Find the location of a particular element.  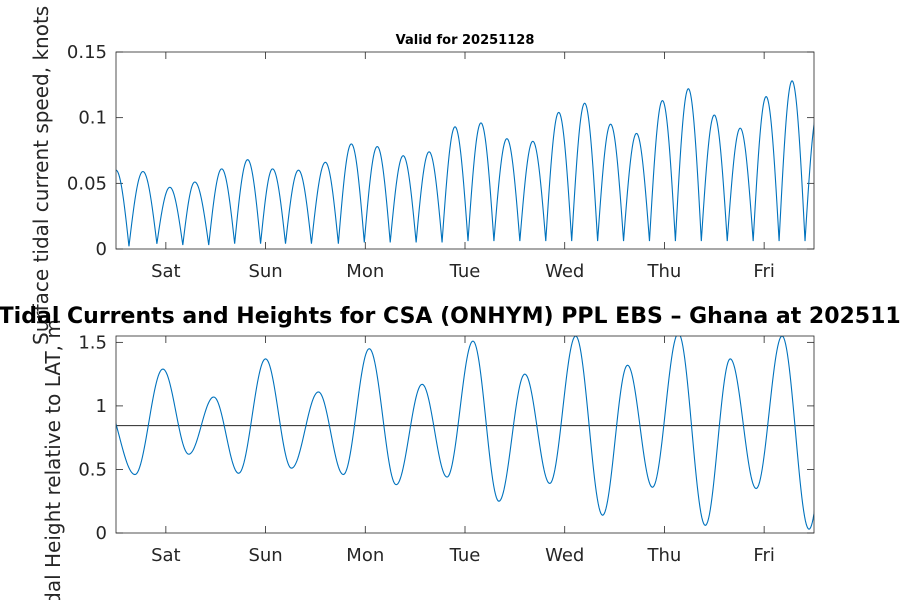

tidal-height-x-tick-label: Sat is located at coordinates (166, 555).